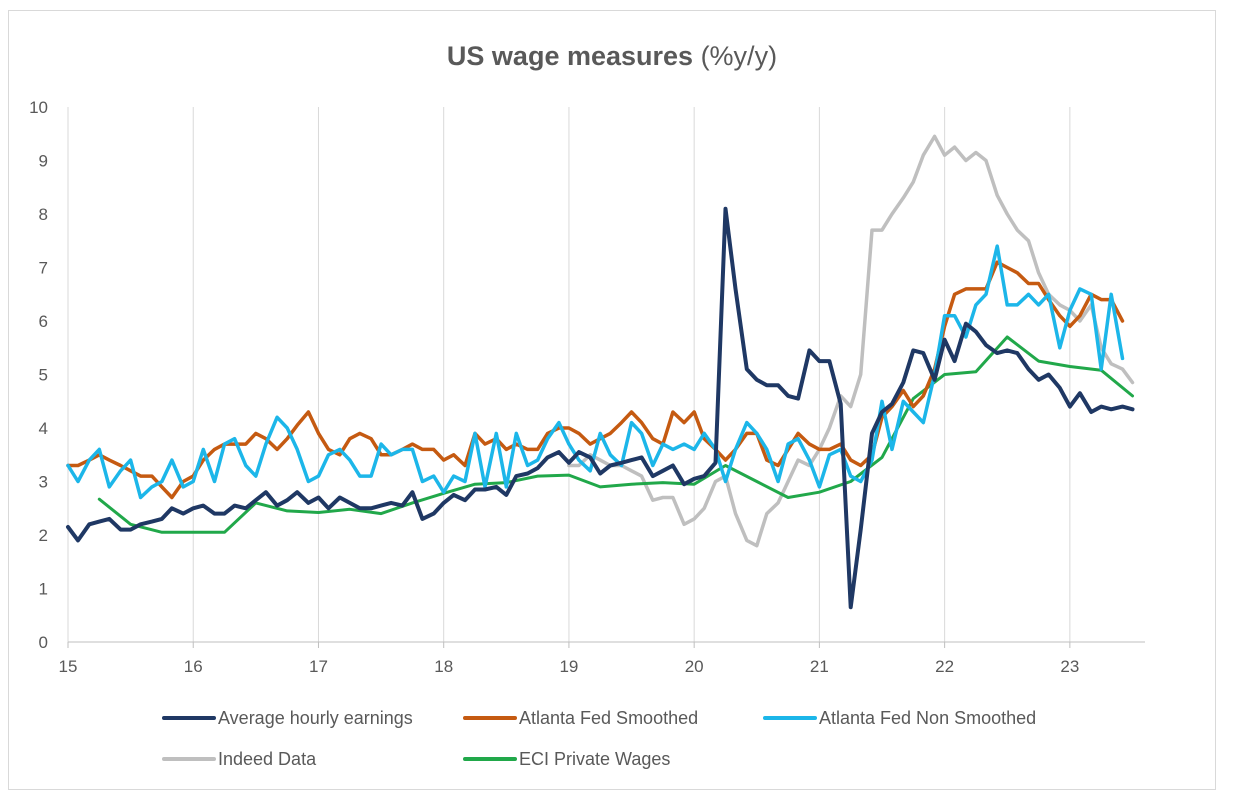 This screenshot has height=806, width=1252. What do you see at coordinates (43, 589) in the screenshot?
I see `y-tick-label: 1` at bounding box center [43, 589].